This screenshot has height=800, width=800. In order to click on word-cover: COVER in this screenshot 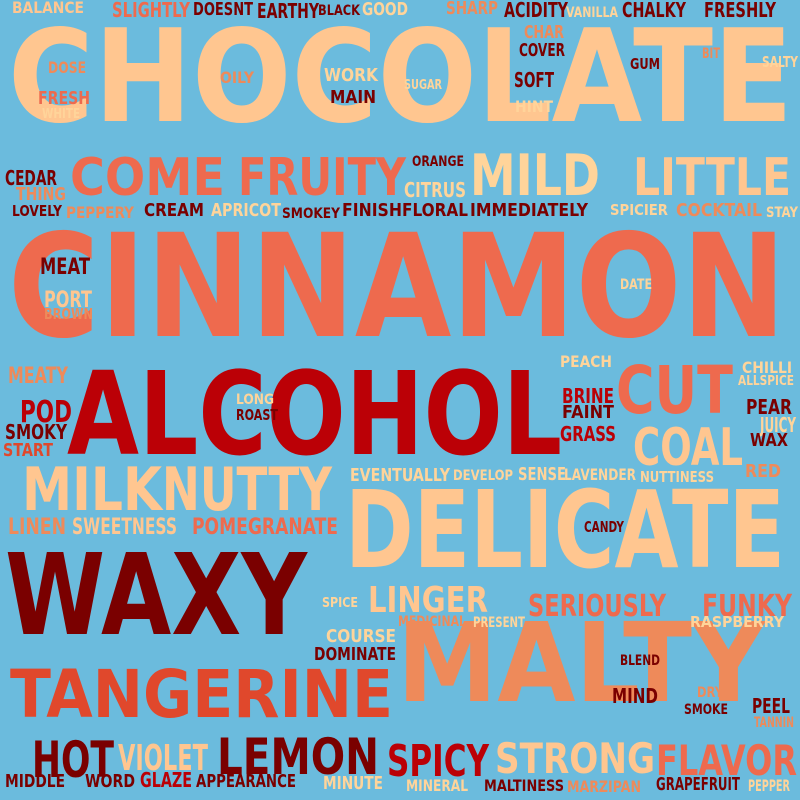, I will do `click(542, 50)`.